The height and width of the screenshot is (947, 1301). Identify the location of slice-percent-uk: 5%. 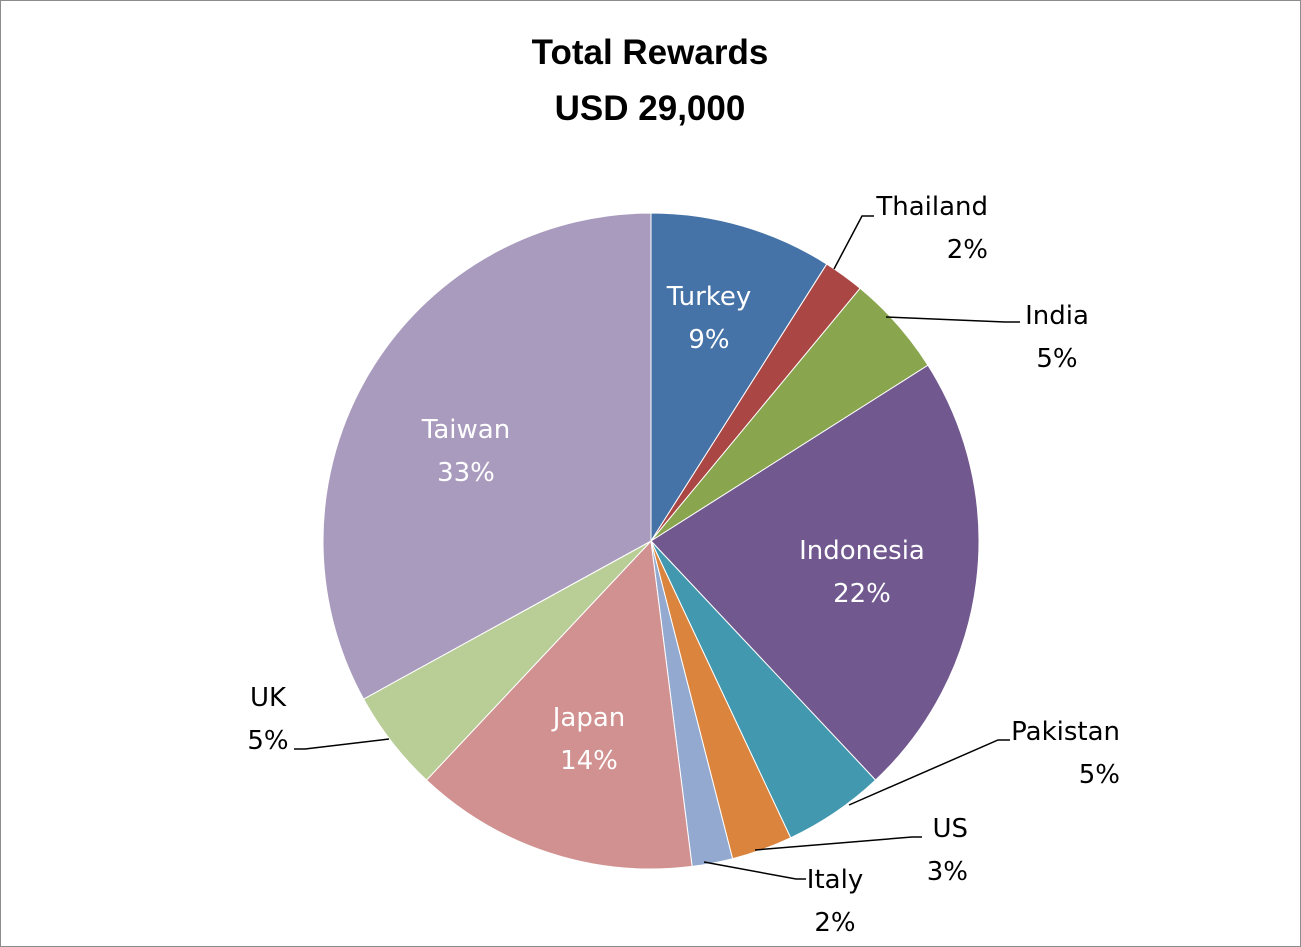
(267, 741).